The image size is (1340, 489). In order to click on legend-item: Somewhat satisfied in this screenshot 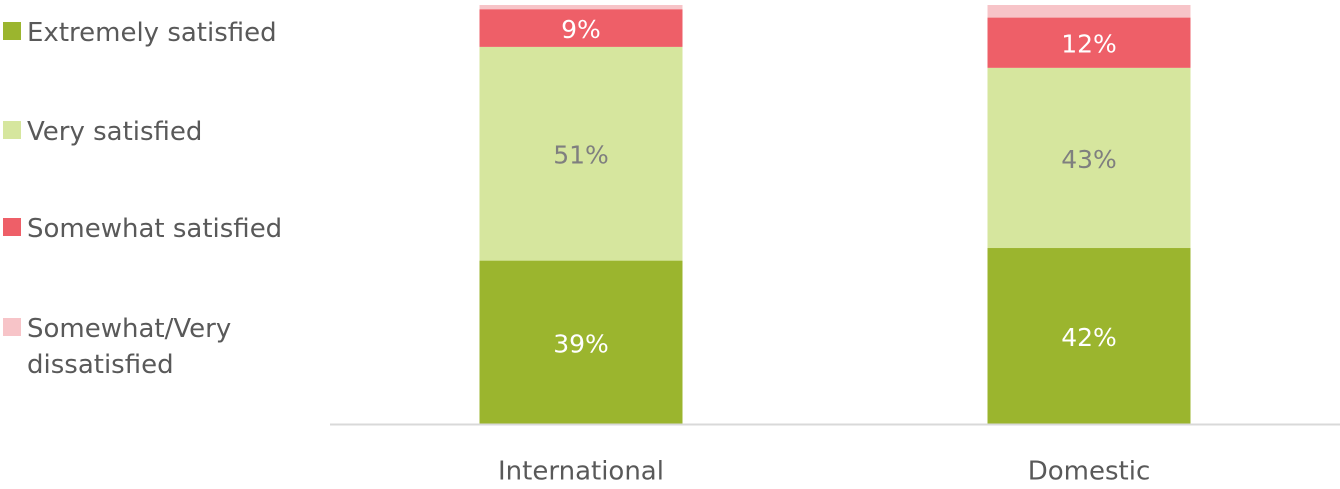, I will do `click(170, 229)`.